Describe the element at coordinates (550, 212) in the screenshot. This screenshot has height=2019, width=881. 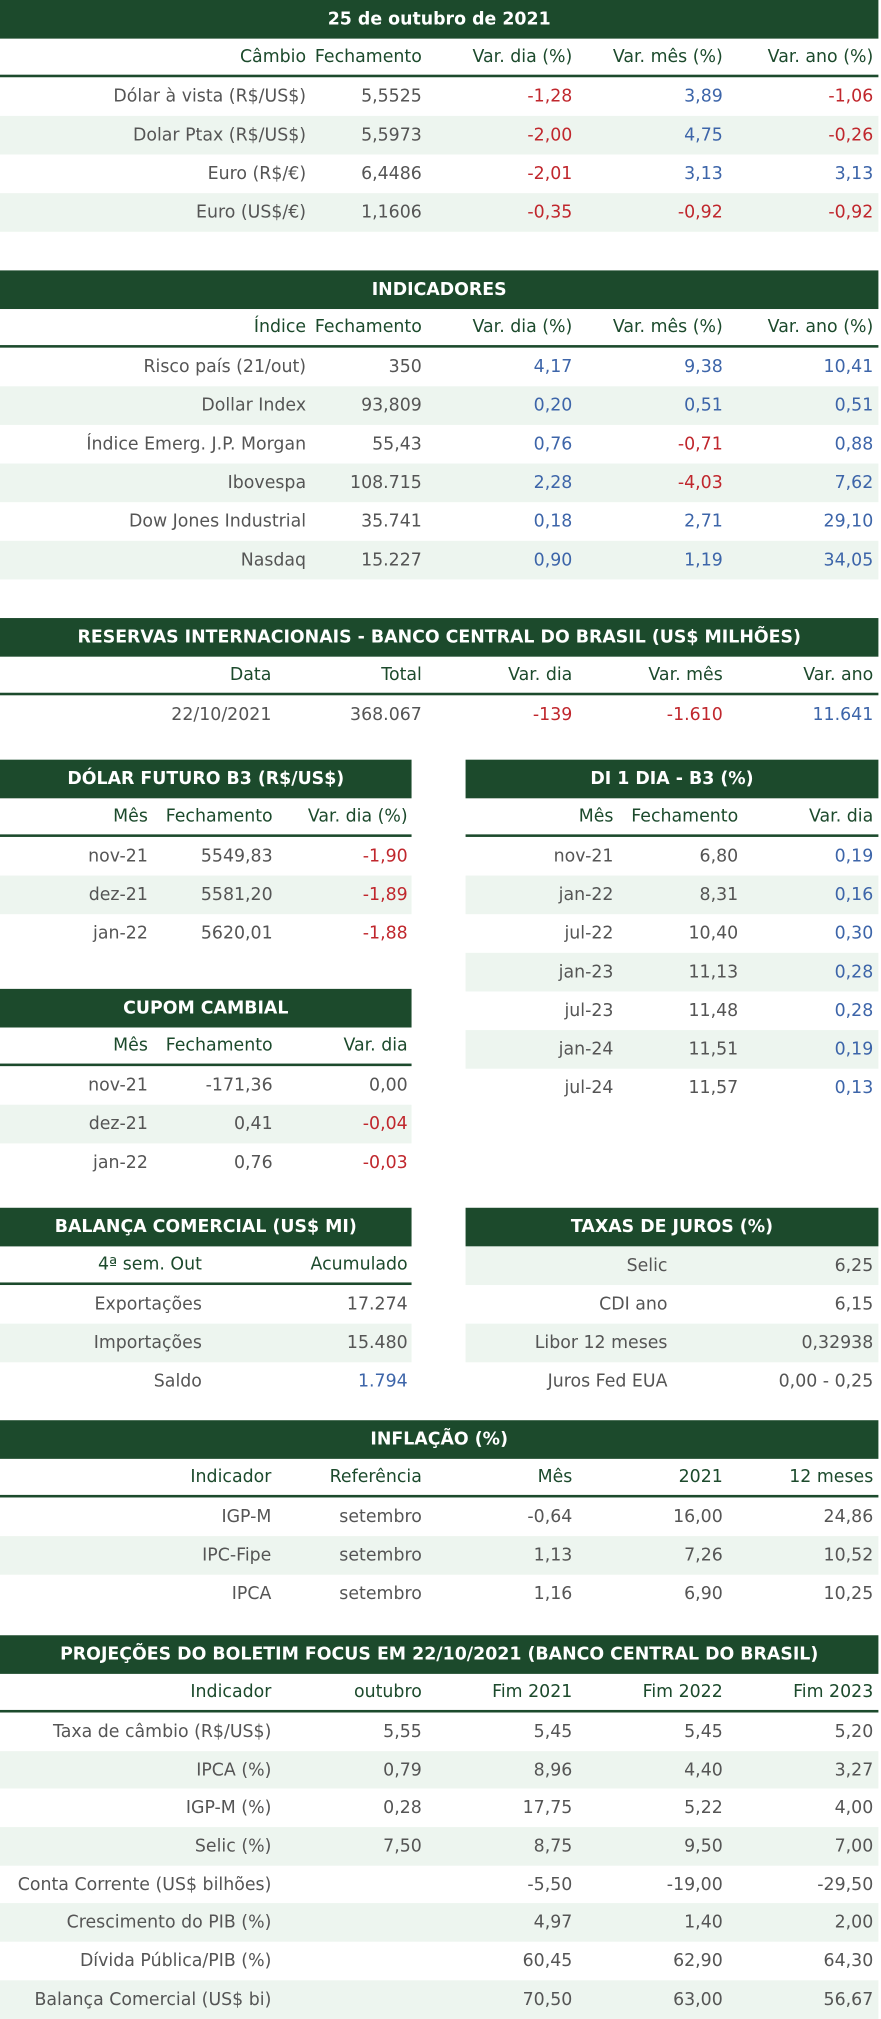
I see `cell-value: -0,35` at that location.